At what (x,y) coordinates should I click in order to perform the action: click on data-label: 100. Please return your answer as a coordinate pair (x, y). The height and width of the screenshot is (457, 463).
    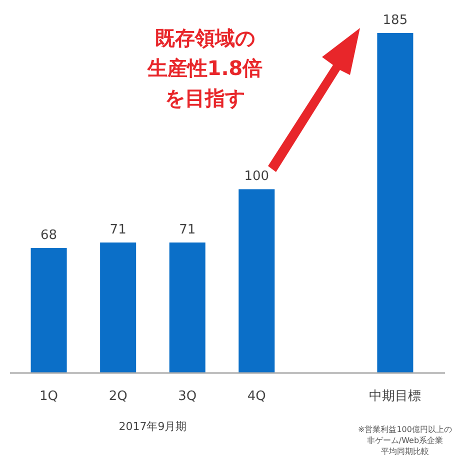
    Looking at the image, I should click on (257, 176).